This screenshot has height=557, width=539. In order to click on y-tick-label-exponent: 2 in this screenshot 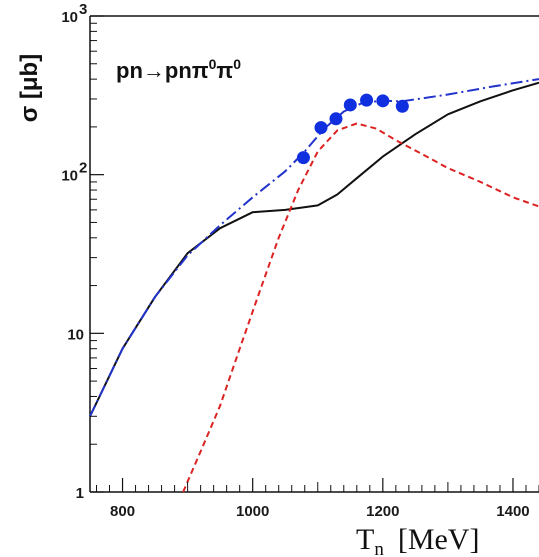, I will do `click(83, 168)`.